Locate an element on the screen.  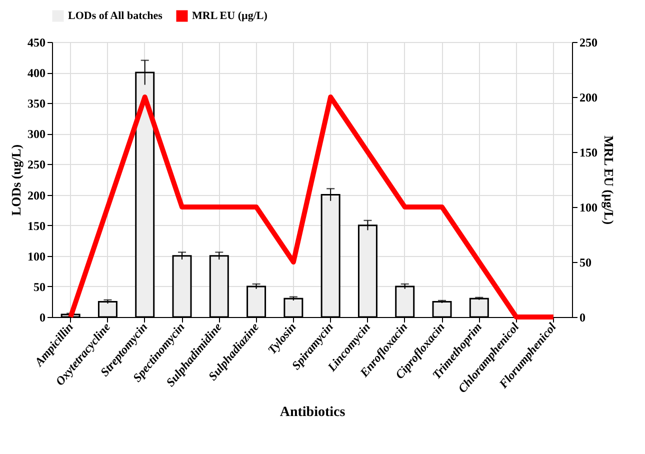
y-tick-label: 450 is located at coordinates (37, 43).